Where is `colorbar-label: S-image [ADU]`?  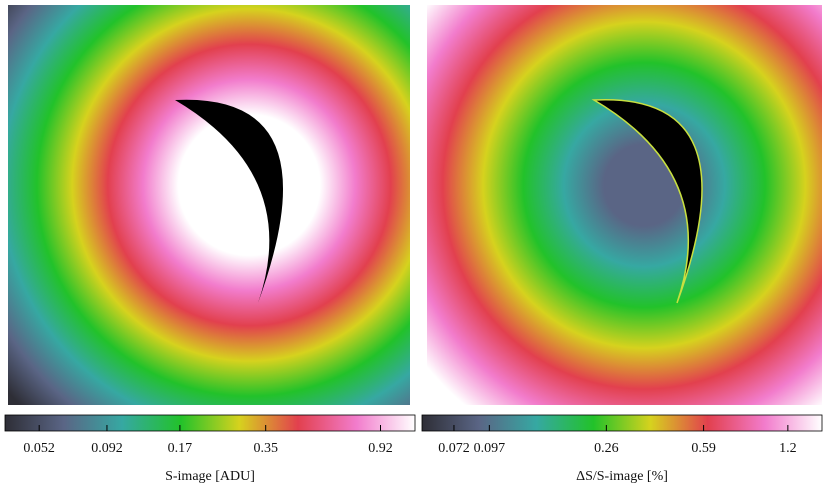 colorbar-label: S-image [ADU] is located at coordinates (210, 476).